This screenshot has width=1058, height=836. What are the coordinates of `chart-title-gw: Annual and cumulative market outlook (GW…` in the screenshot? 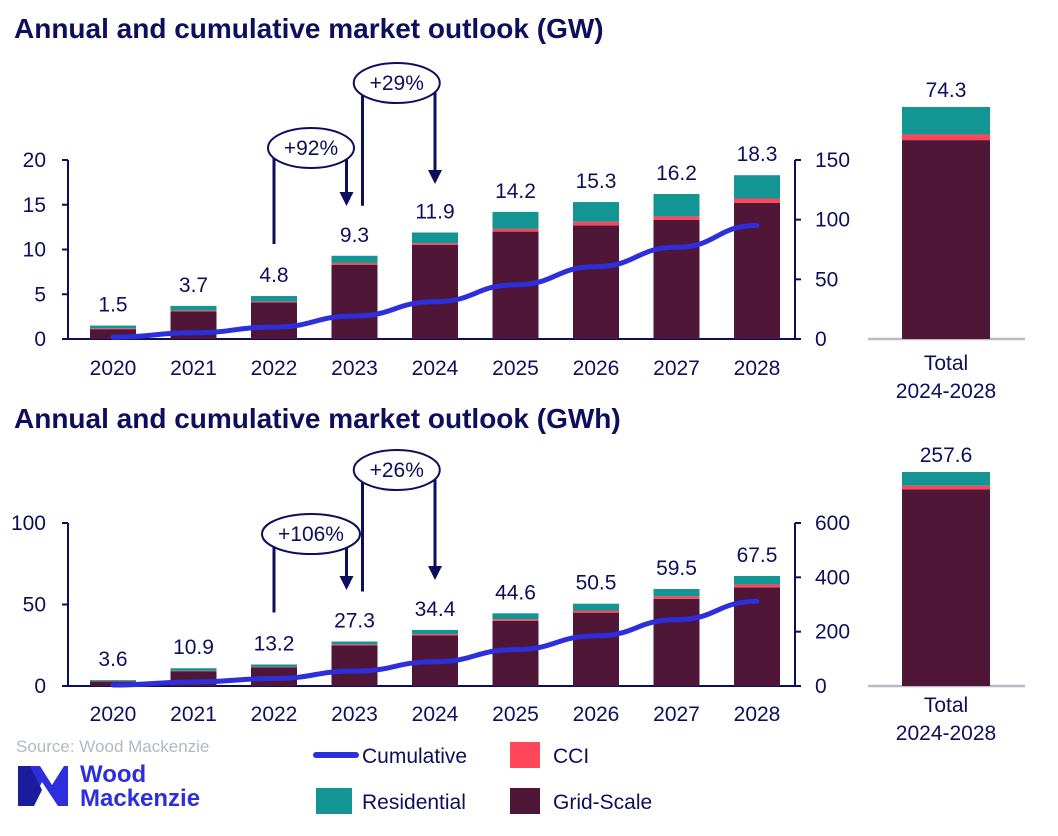 It's located at (309, 28).